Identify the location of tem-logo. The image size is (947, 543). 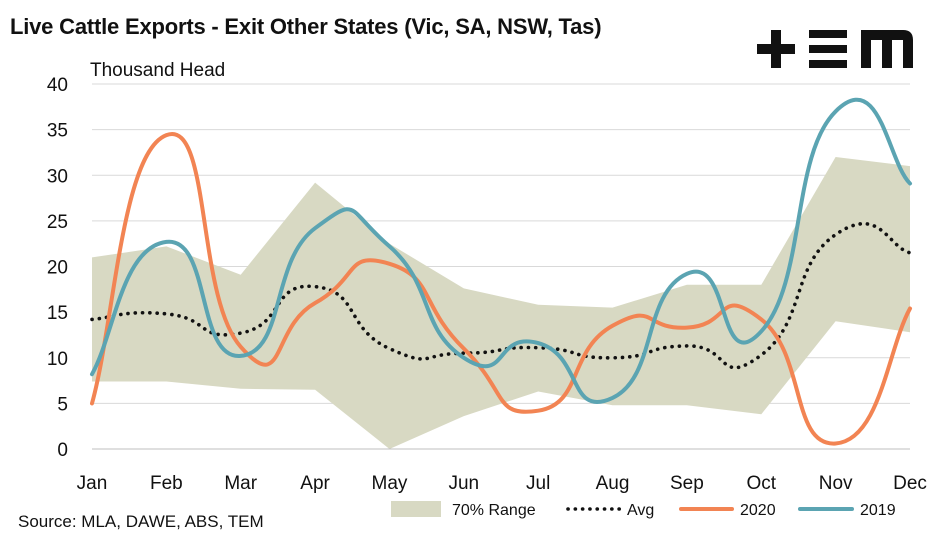
(835, 49).